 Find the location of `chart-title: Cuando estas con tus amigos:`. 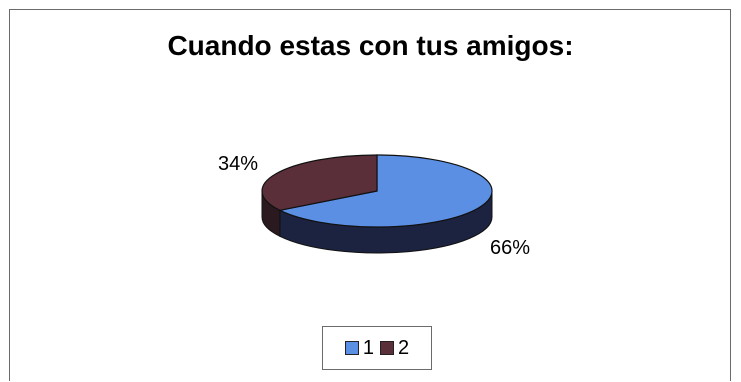

chart-title: Cuando estas con tus amigos: is located at coordinates (370, 45).